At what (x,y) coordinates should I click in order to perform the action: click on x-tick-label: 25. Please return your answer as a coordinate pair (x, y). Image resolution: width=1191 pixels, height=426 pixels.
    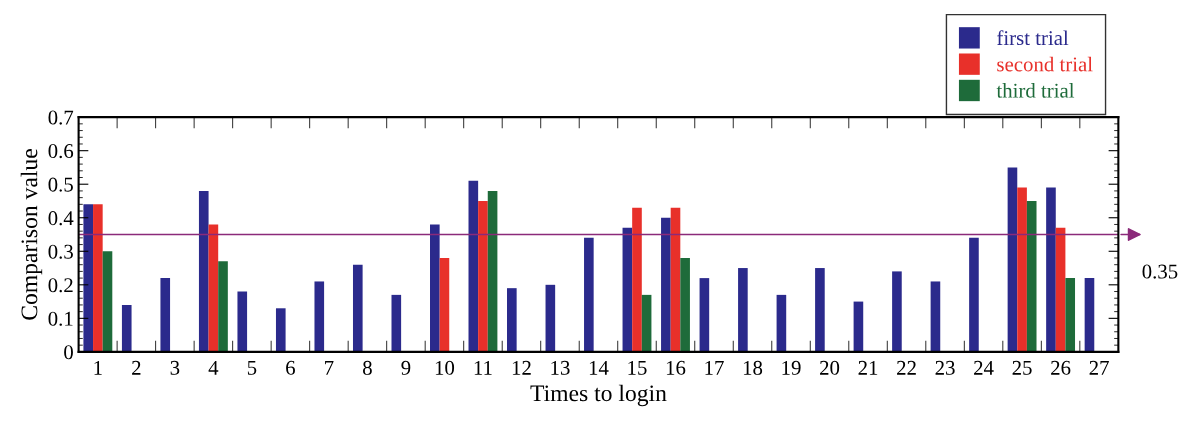
    Looking at the image, I should click on (1022, 367).